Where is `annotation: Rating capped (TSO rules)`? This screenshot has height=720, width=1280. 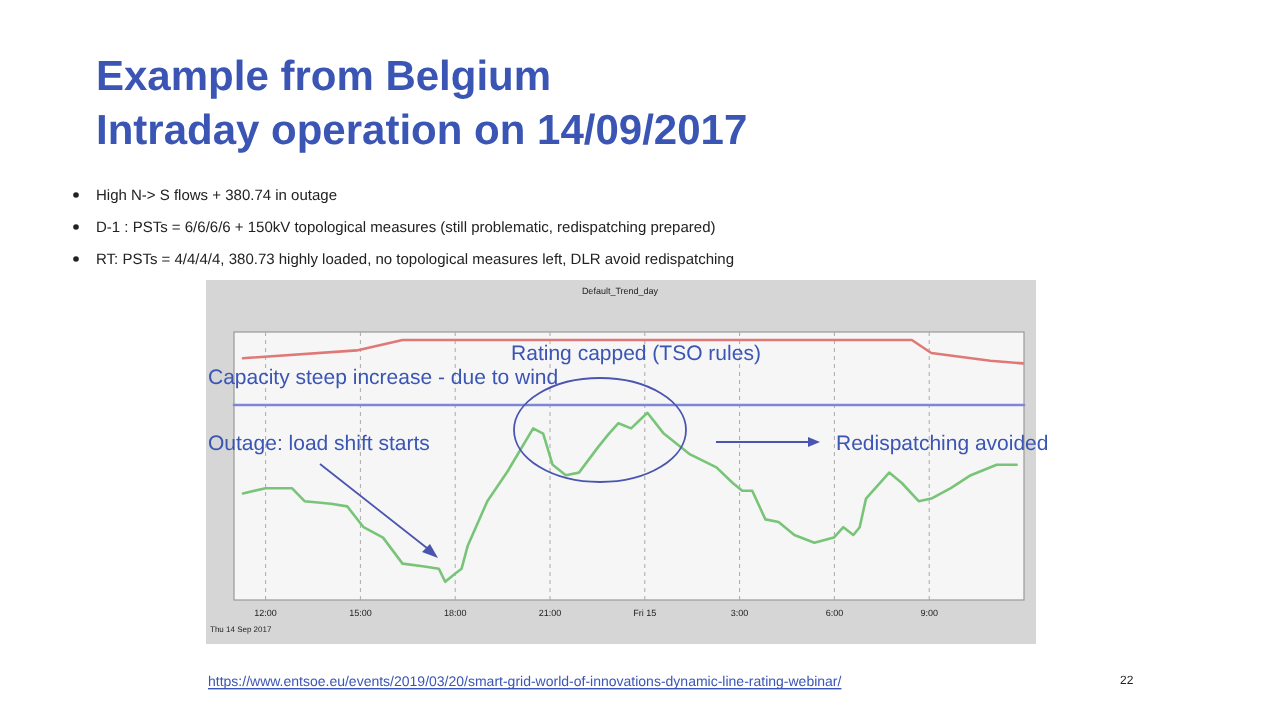
annotation: Rating capped (TSO rules) is located at coordinates (636, 354).